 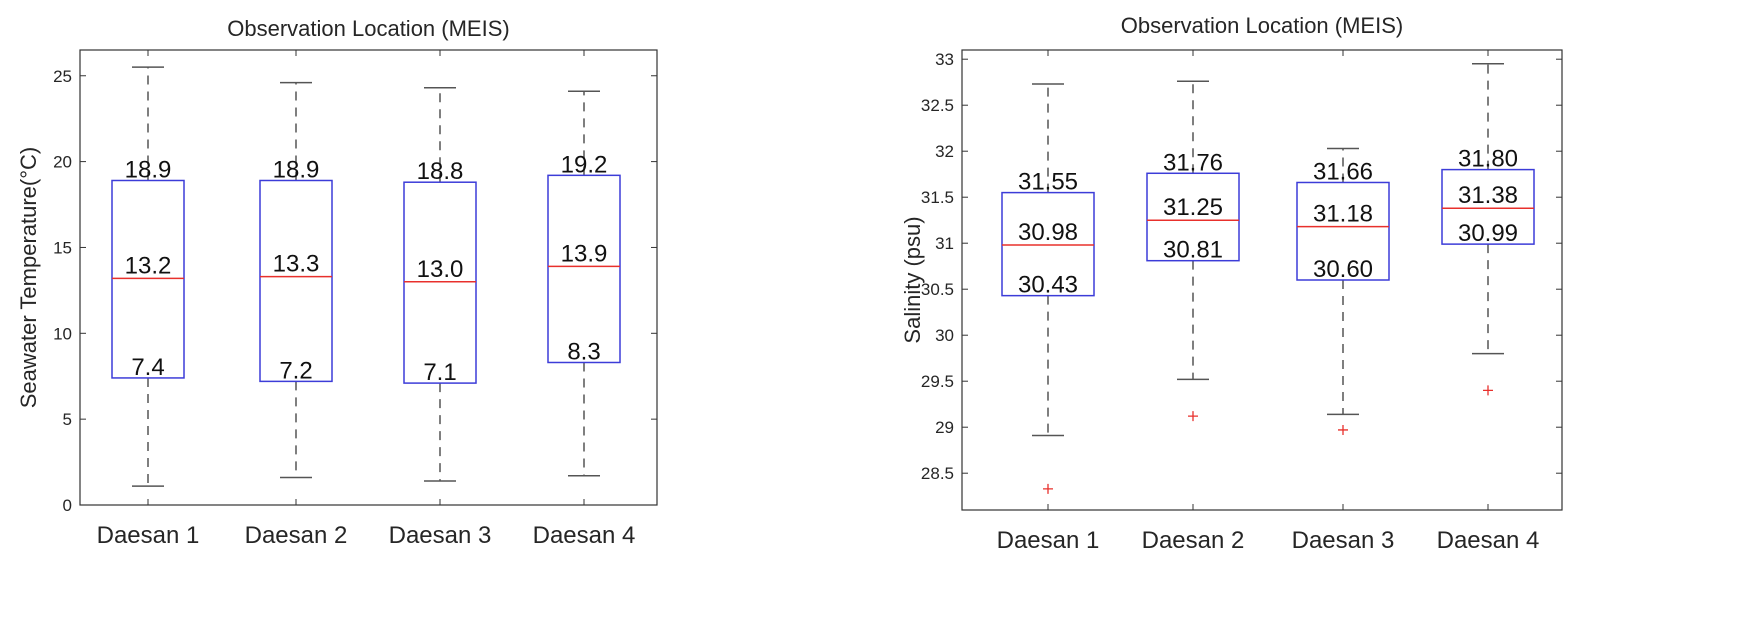 I want to click on y-tick-label: 10, so click(x=62, y=333).